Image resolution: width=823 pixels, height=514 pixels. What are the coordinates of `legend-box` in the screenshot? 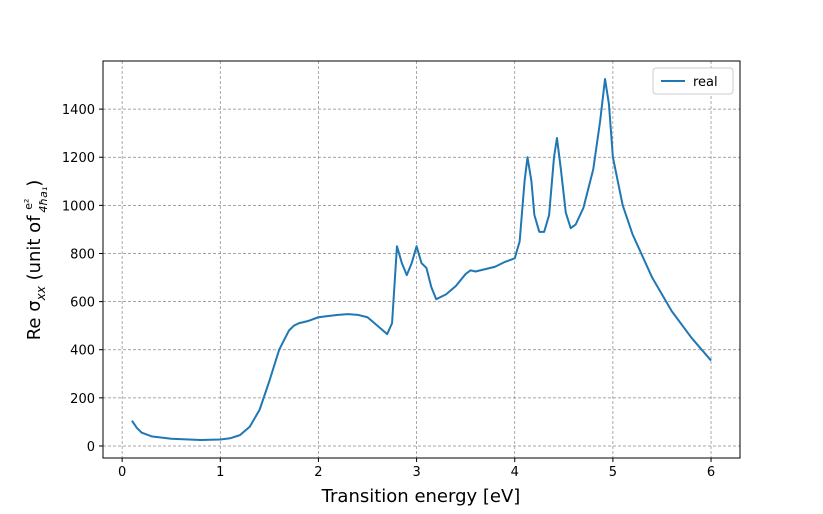 It's located at (693, 81).